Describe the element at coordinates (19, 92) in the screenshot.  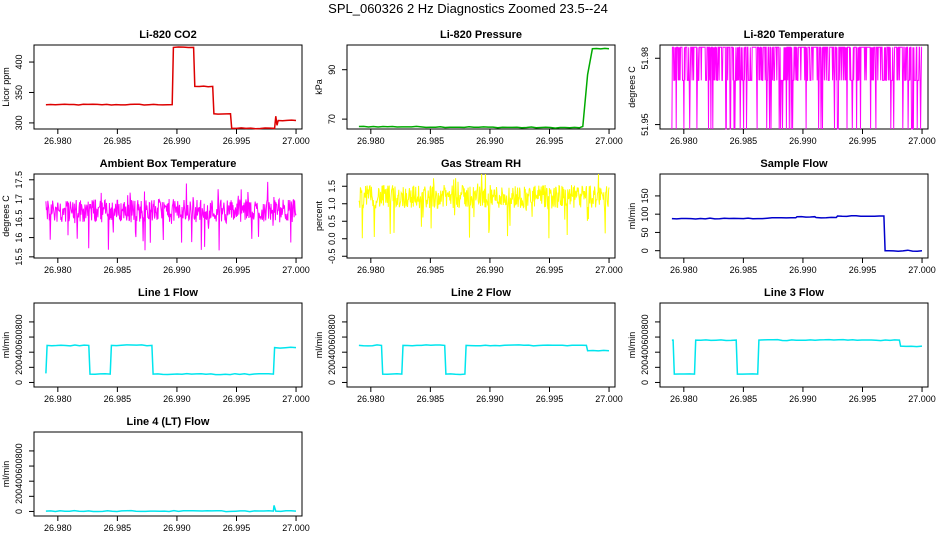
I see `y-tick-label: 350` at that location.